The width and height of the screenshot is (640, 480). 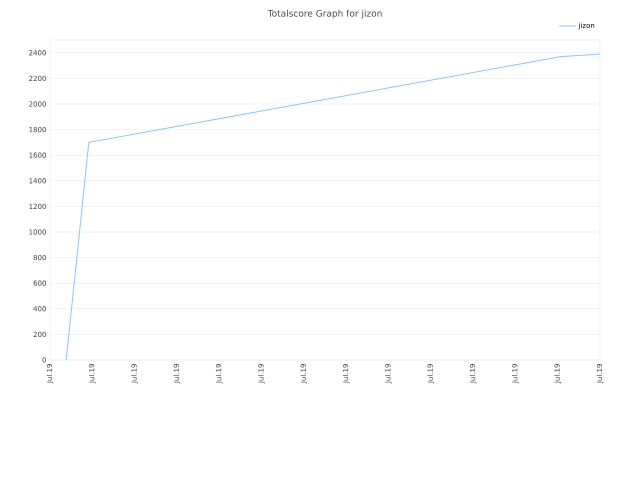 What do you see at coordinates (325, 14) in the screenshot?
I see `chart-title: Totalscore Graph for jizon` at bounding box center [325, 14].